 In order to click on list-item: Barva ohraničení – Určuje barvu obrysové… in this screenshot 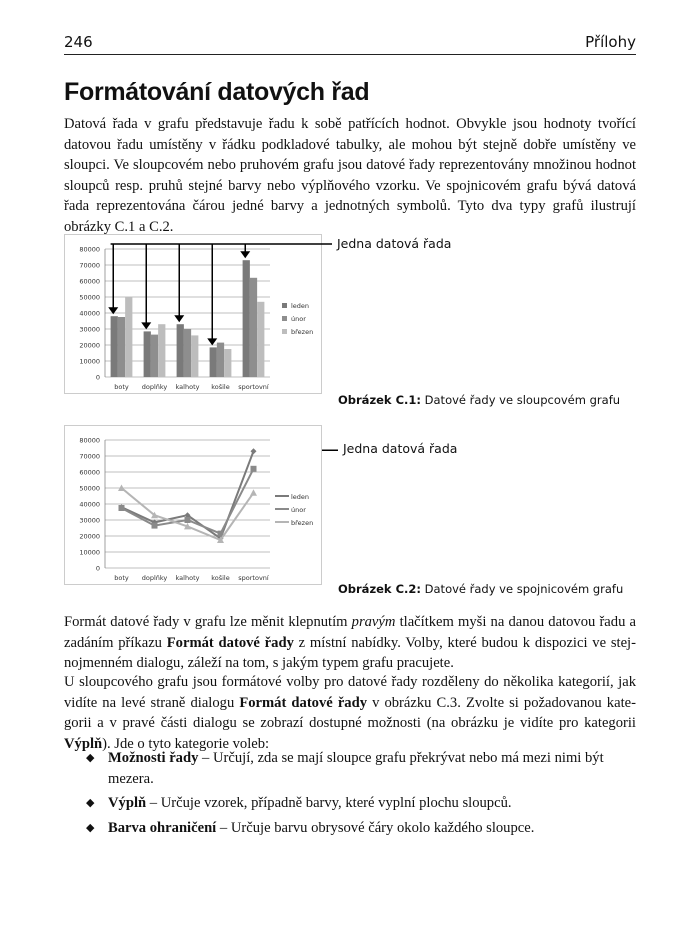, I will do `click(361, 828)`.